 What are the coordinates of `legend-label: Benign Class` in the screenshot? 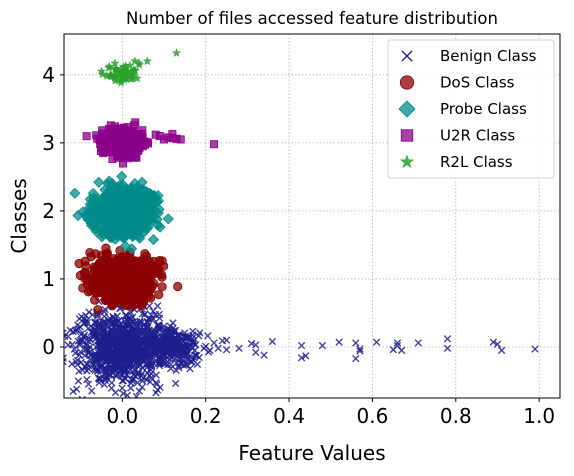 It's located at (488, 56).